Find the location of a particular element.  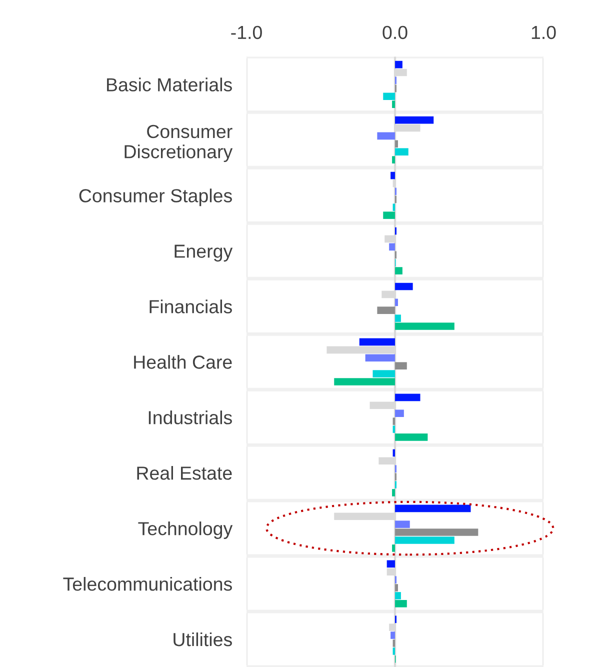

y-tick-label: Utilities is located at coordinates (203, 639).